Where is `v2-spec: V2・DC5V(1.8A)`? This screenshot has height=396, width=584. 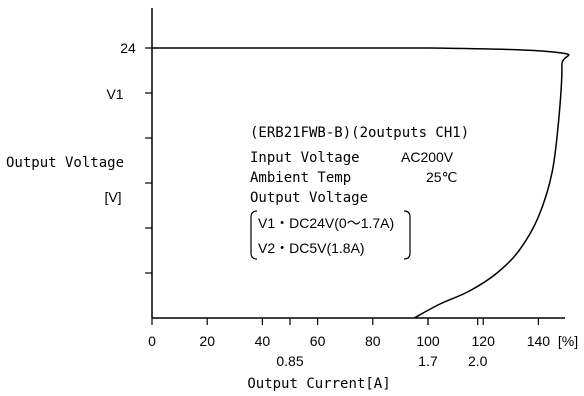
v2-spec: V2・DC5V(1.8A) is located at coordinates (311, 248).